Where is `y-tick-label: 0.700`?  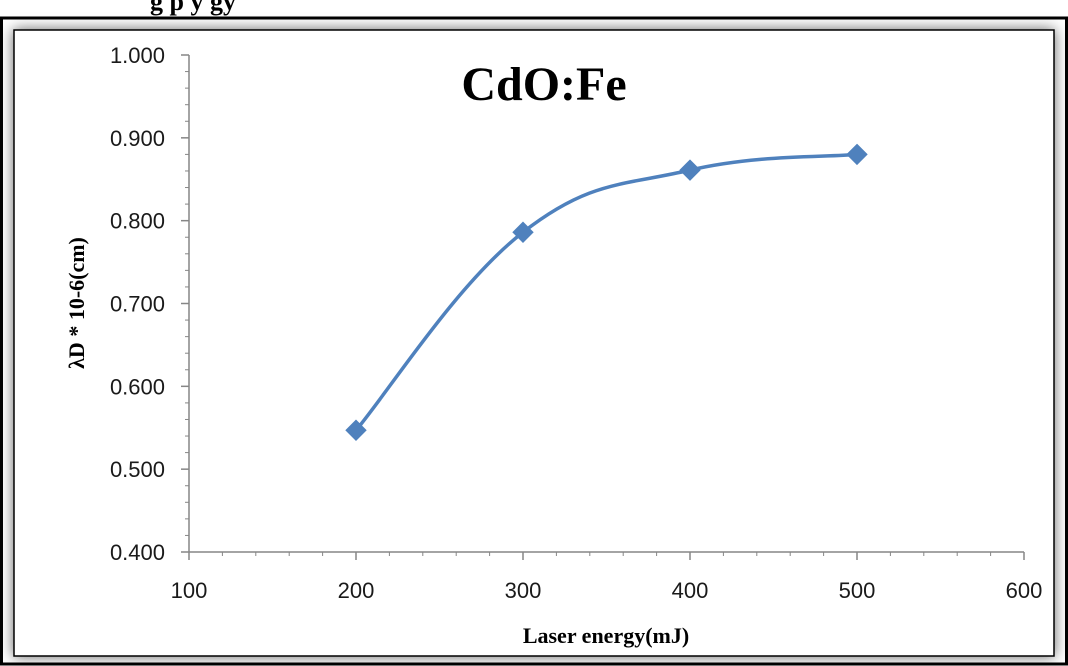
y-tick-label: 0.700 is located at coordinates (137, 304).